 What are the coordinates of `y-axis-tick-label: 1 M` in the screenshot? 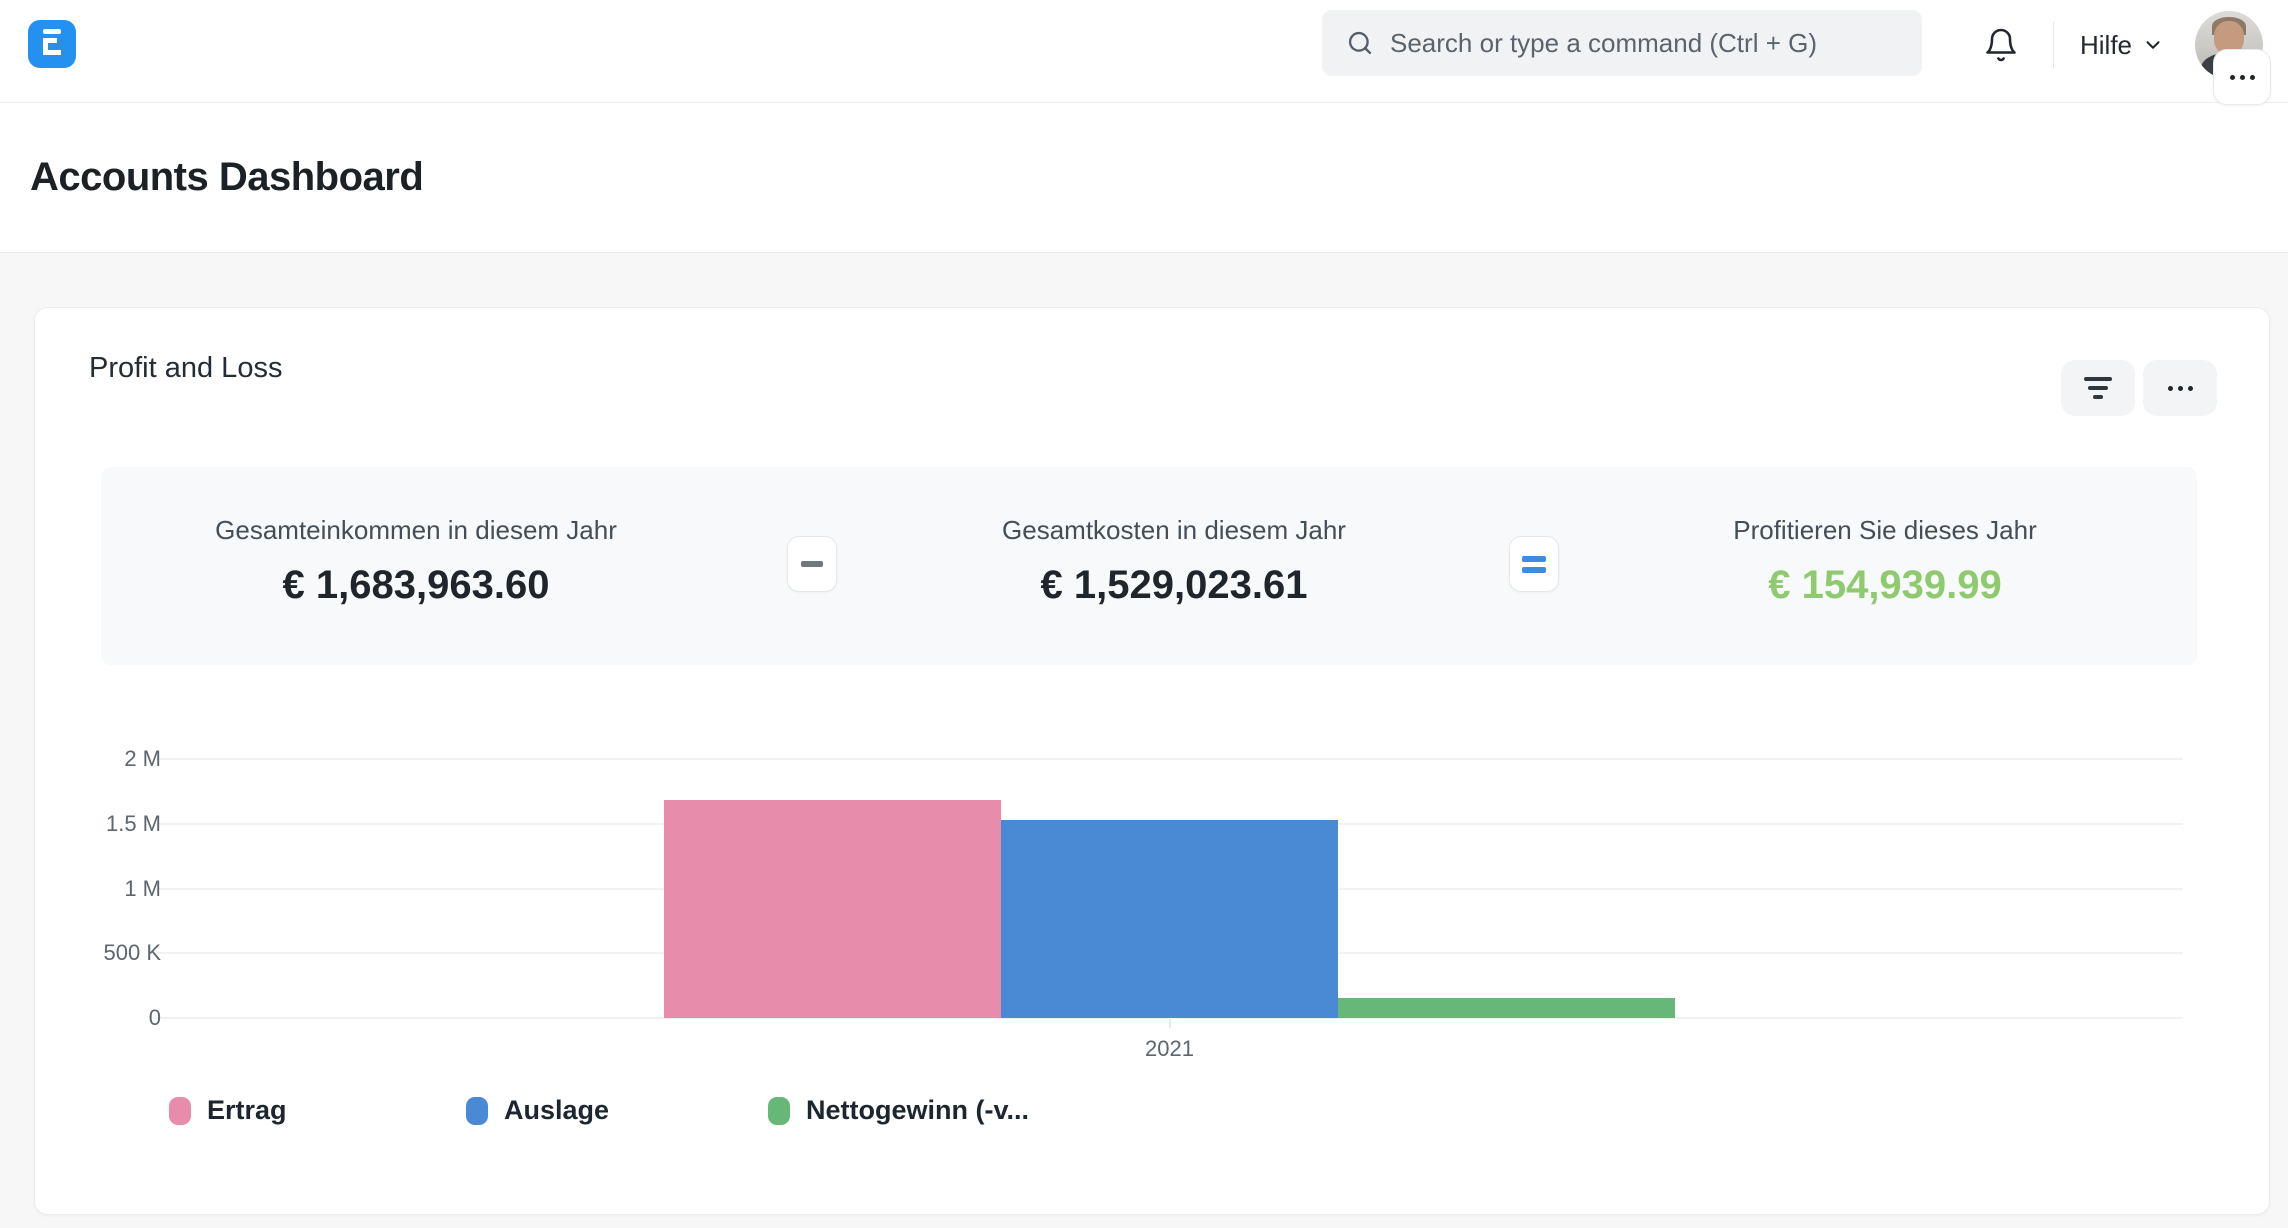 It's located at (142, 888).